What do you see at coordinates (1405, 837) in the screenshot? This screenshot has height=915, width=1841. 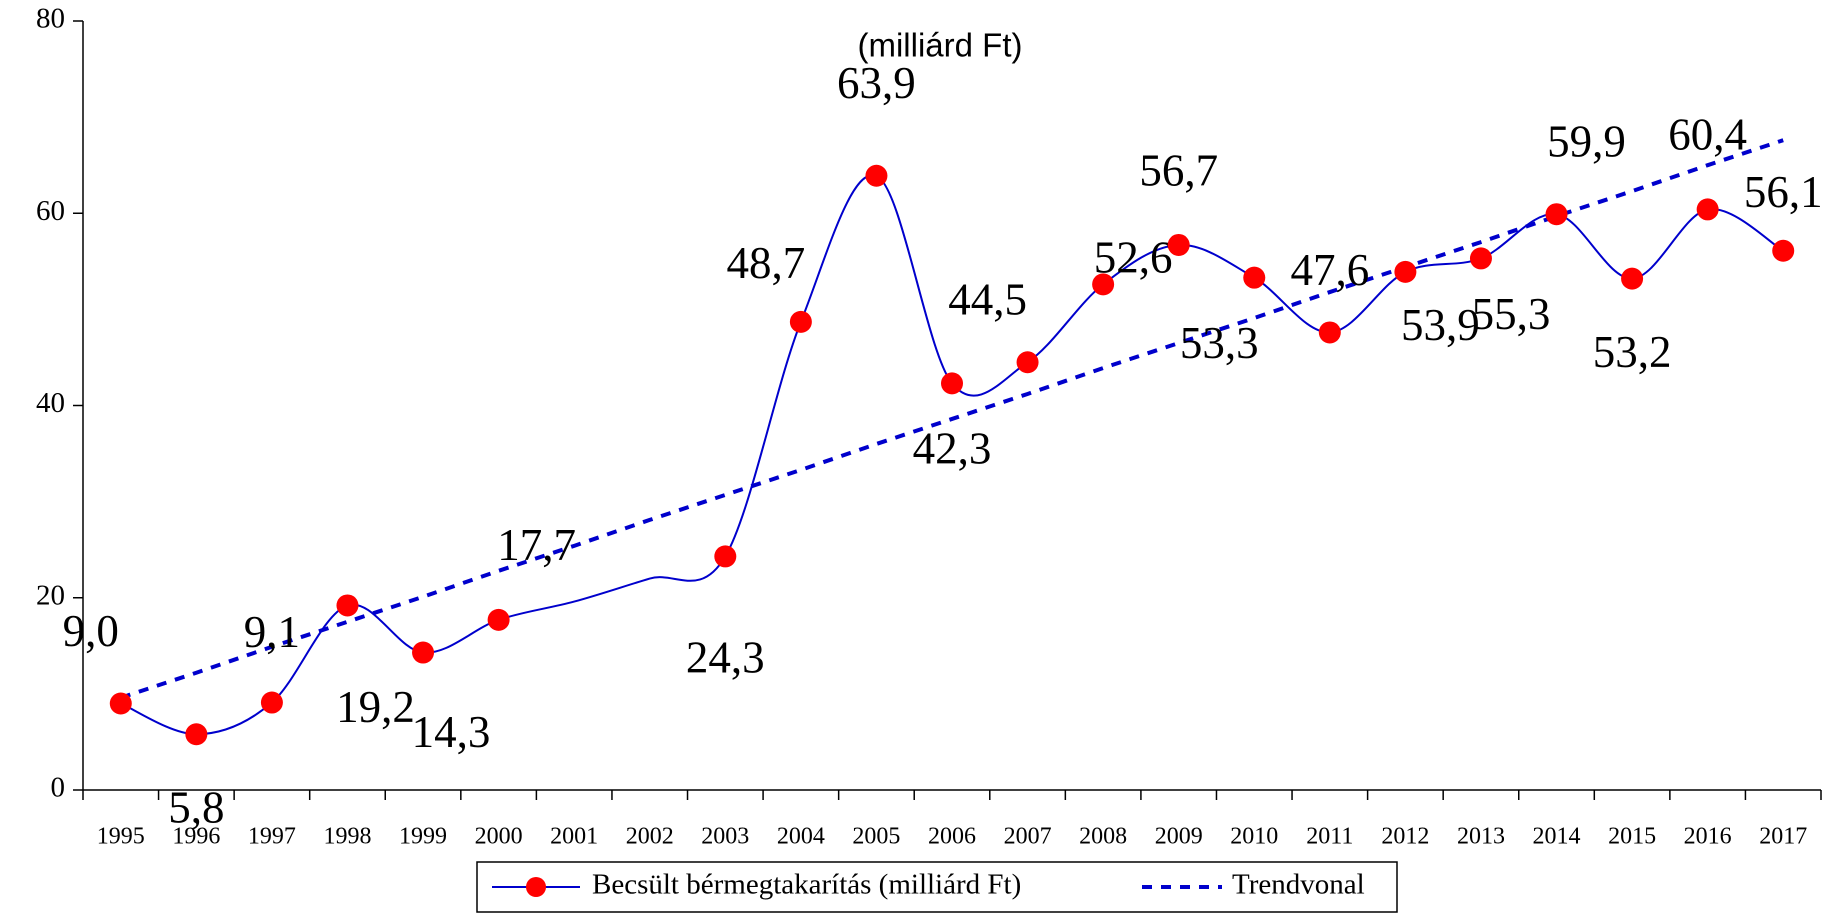 I see `x-tick-label: 2012` at bounding box center [1405, 837].